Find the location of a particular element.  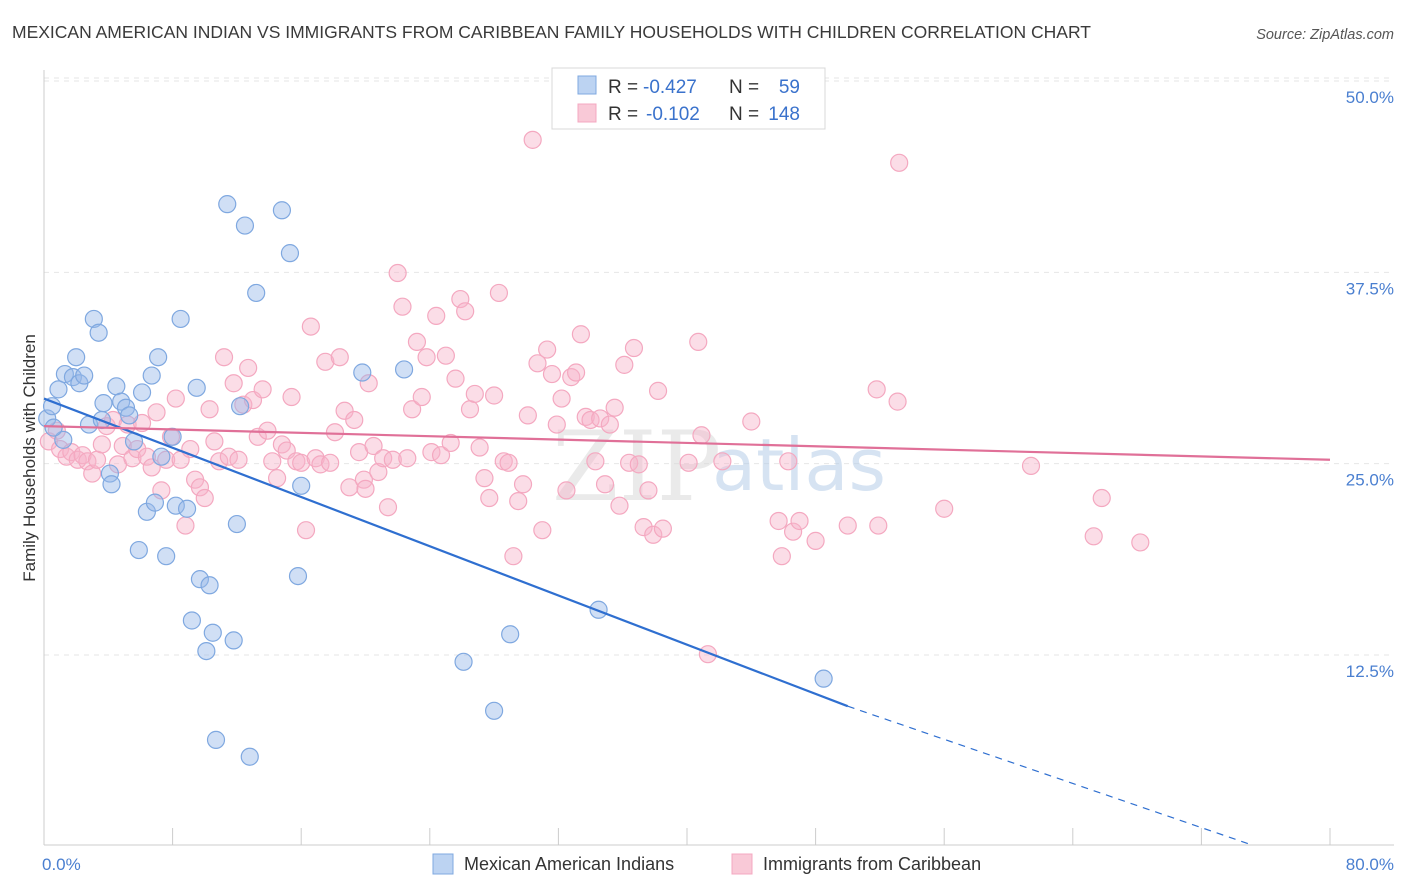

legend-label-mexican-american-indians: Mexican American Indians is located at coordinates (569, 864).